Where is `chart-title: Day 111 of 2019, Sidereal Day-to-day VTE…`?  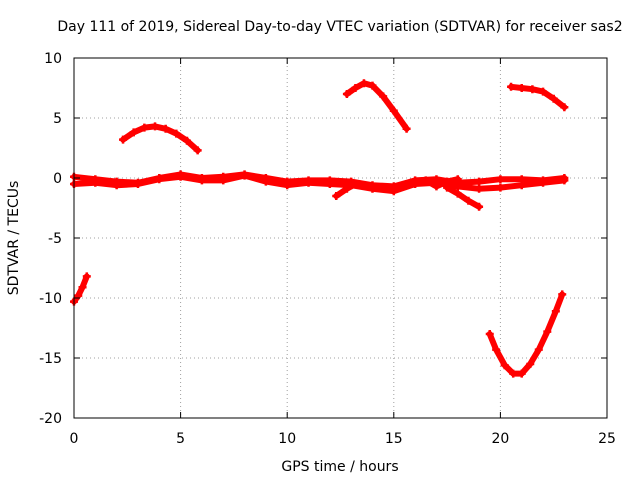
chart-title: Day 111 of 2019, Sidereal Day-to-day VTE… is located at coordinates (339, 27).